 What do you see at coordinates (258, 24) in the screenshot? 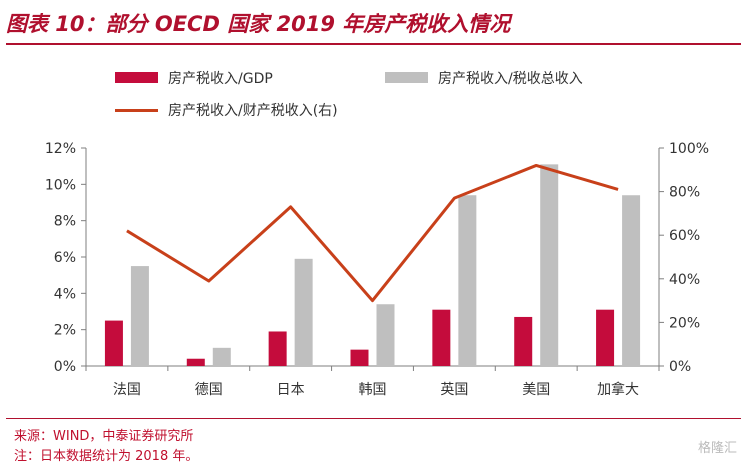
I see `chart-title: 图表 10：部分 OECD 国家 2019 年房产税收入情况` at bounding box center [258, 24].